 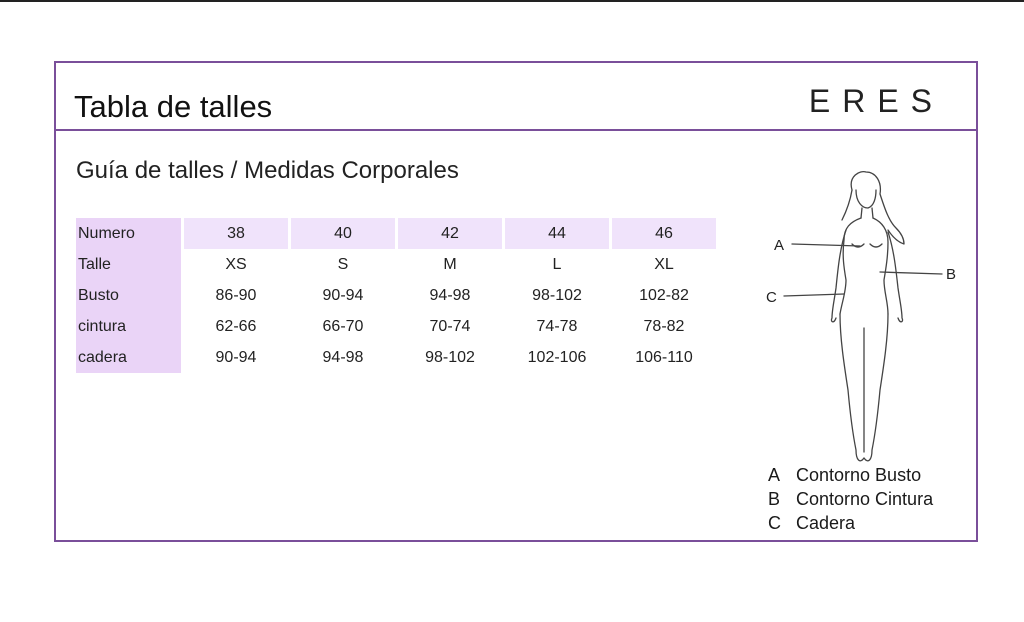 What do you see at coordinates (859, 475) in the screenshot?
I see `legend-text: Contorno Busto` at bounding box center [859, 475].